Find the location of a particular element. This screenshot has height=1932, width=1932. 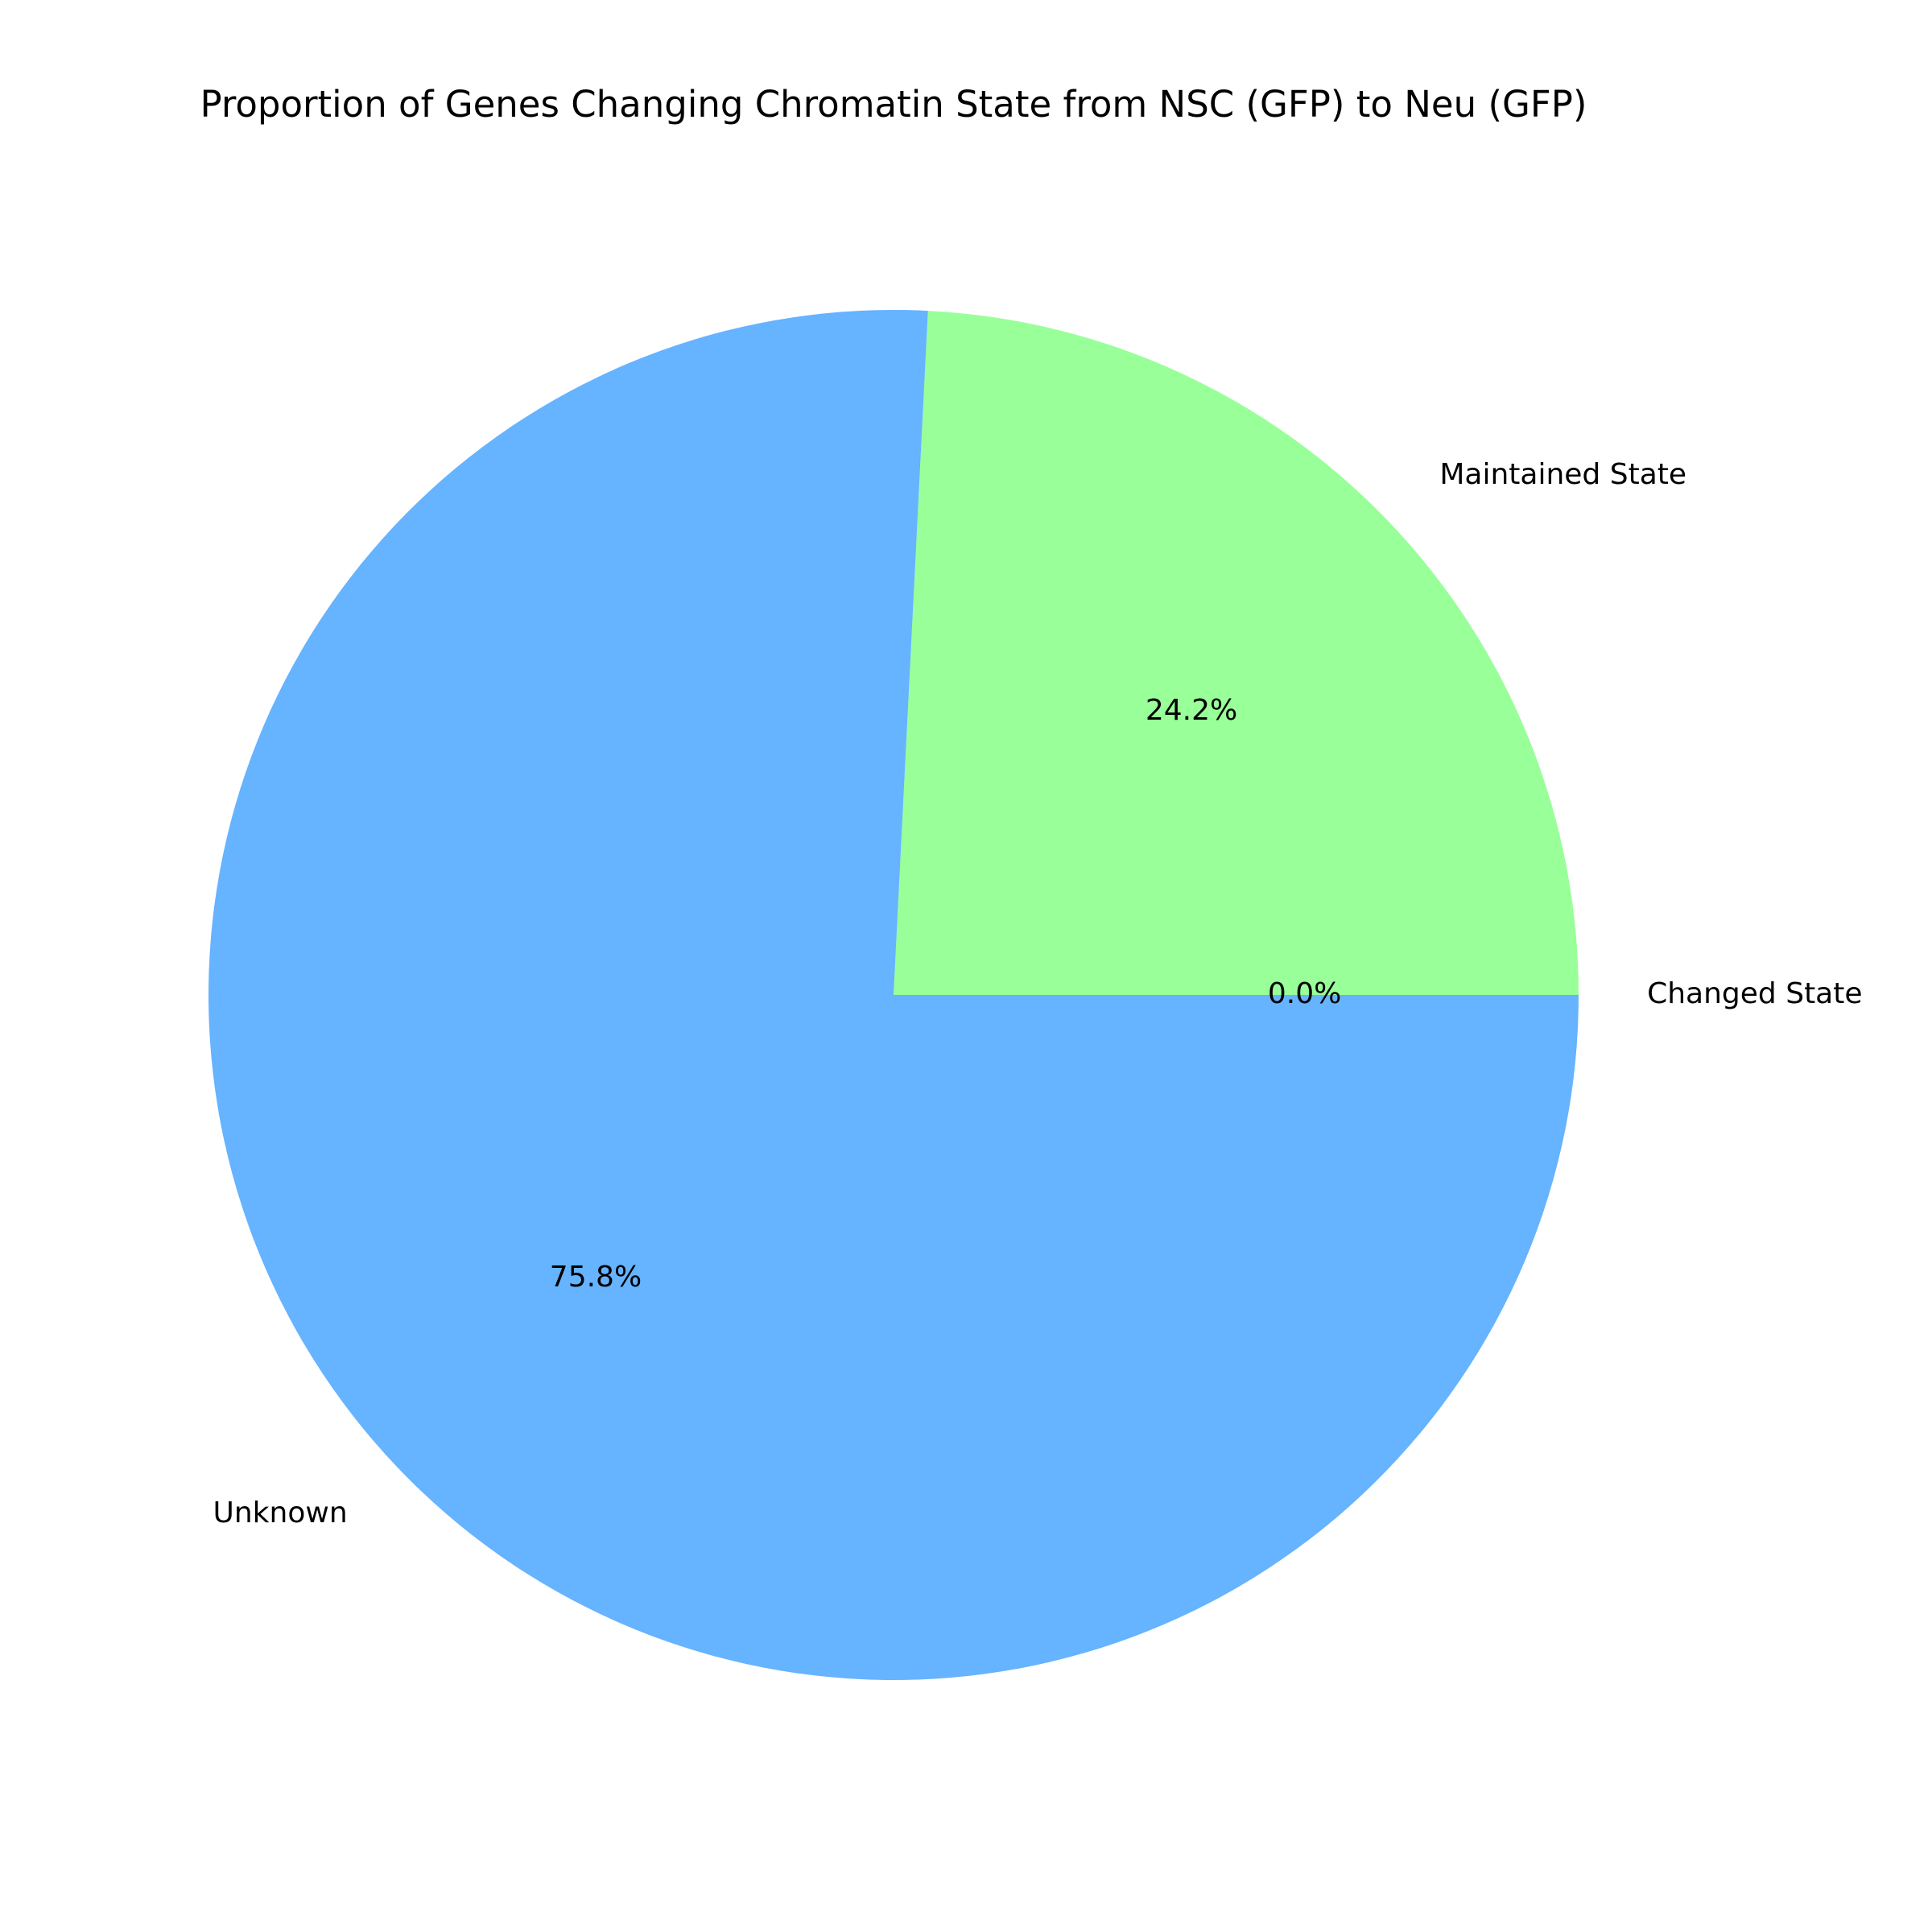

slice-label-changed-state: Changed State is located at coordinates (1754, 993).